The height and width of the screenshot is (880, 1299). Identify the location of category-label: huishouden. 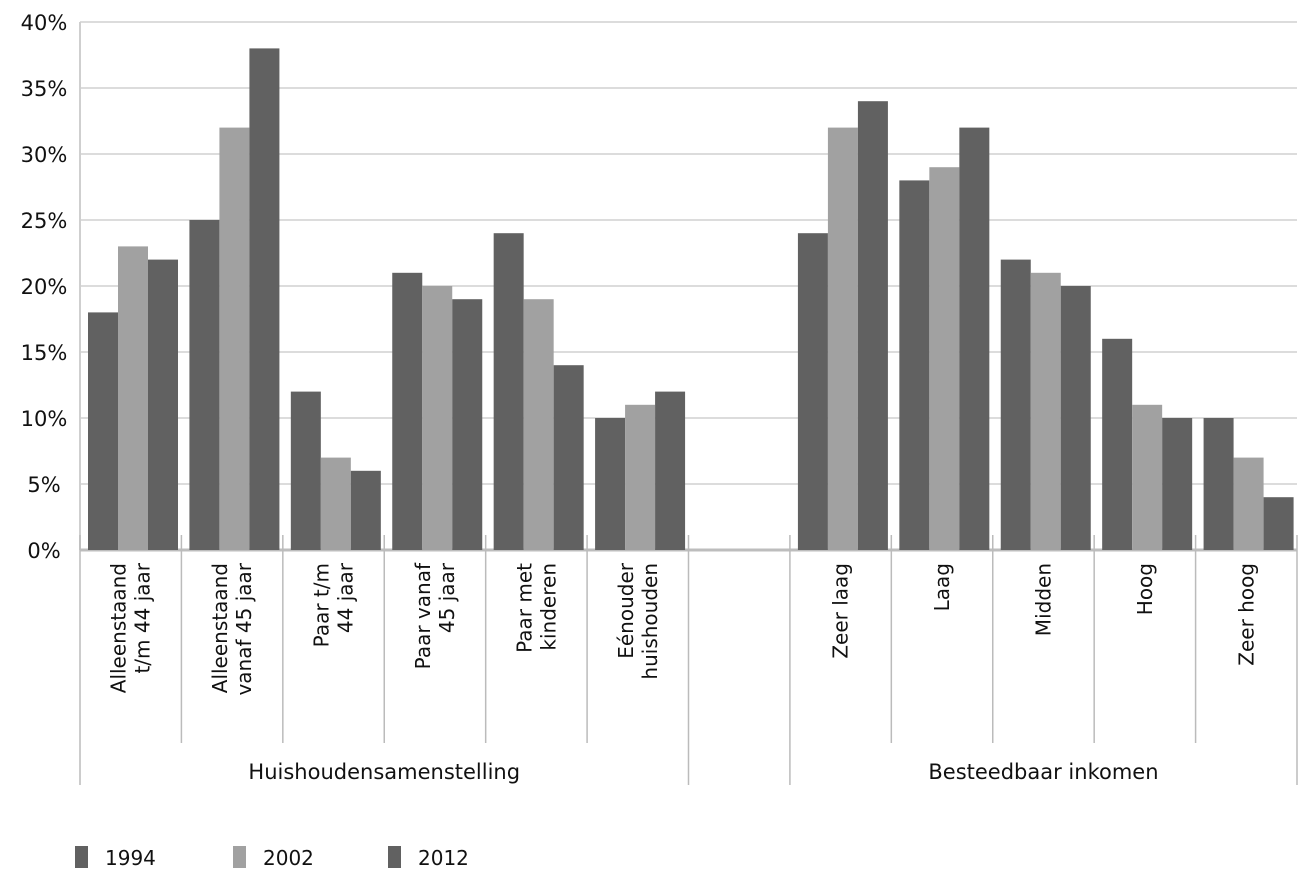
(650, 621).